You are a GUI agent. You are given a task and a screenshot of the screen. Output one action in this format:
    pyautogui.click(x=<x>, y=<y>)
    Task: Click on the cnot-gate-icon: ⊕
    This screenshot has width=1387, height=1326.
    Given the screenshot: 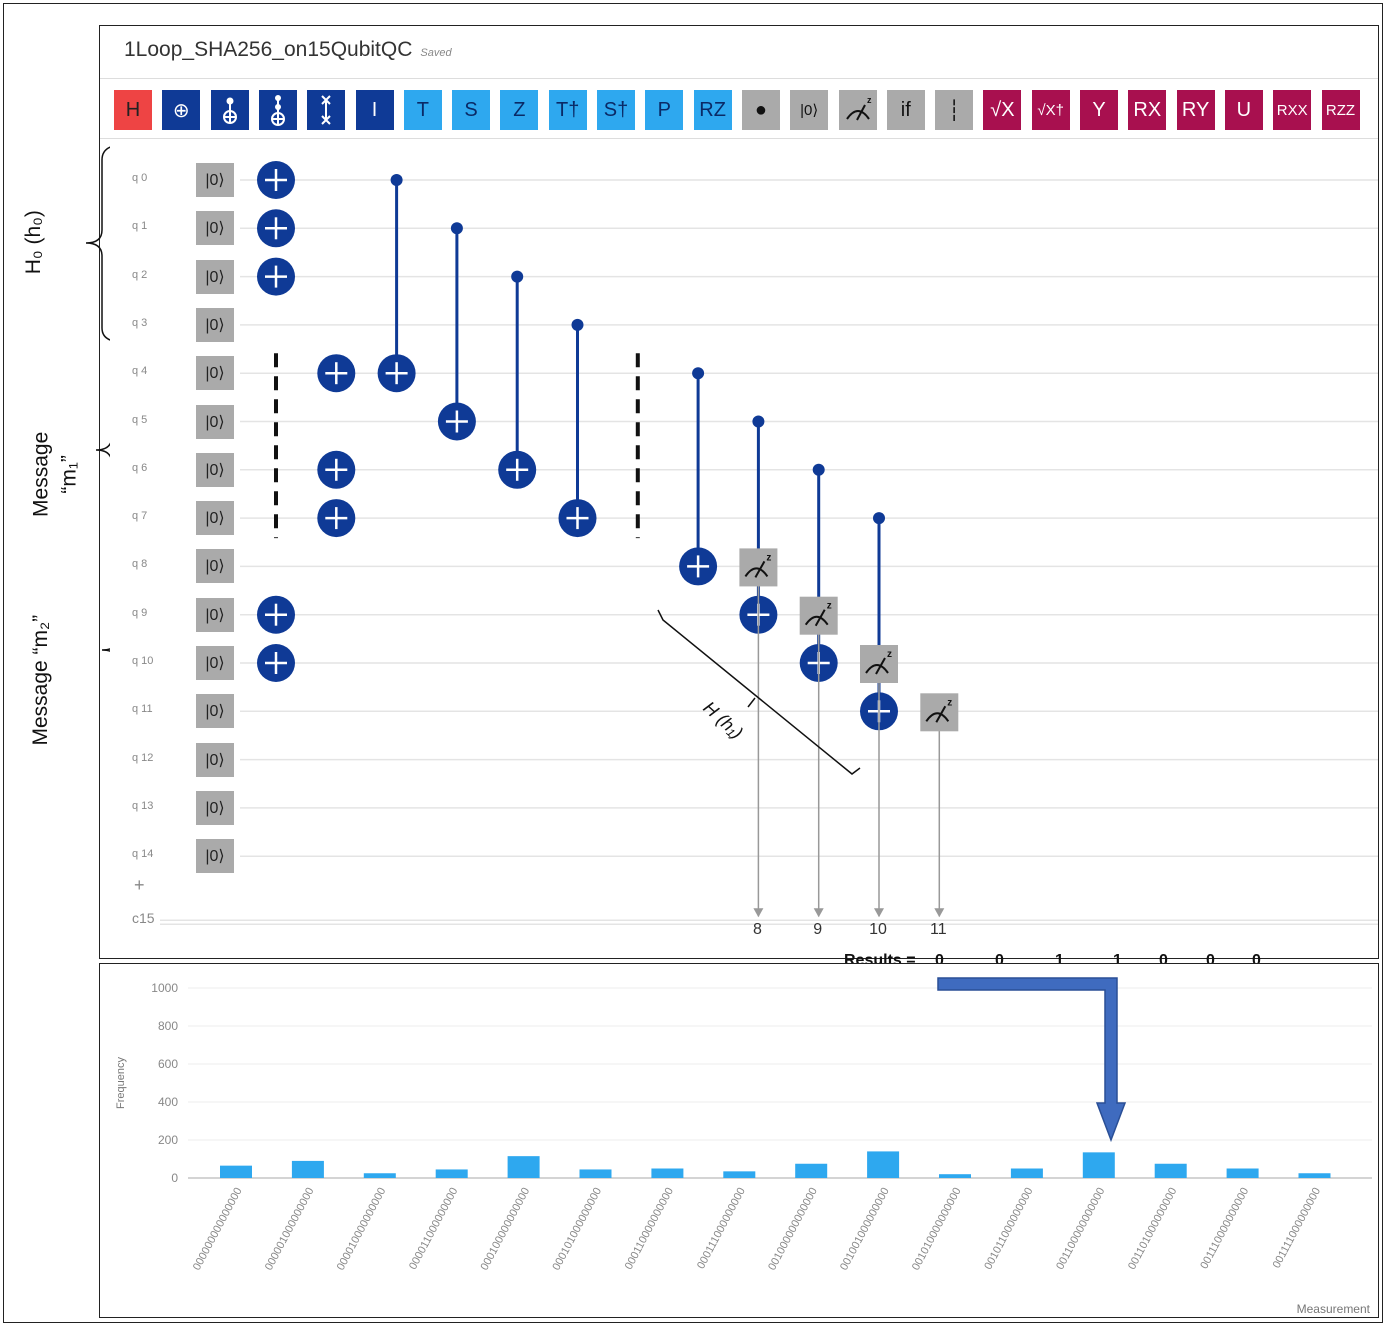 What is the action you would take?
    pyautogui.click(x=181, y=110)
    